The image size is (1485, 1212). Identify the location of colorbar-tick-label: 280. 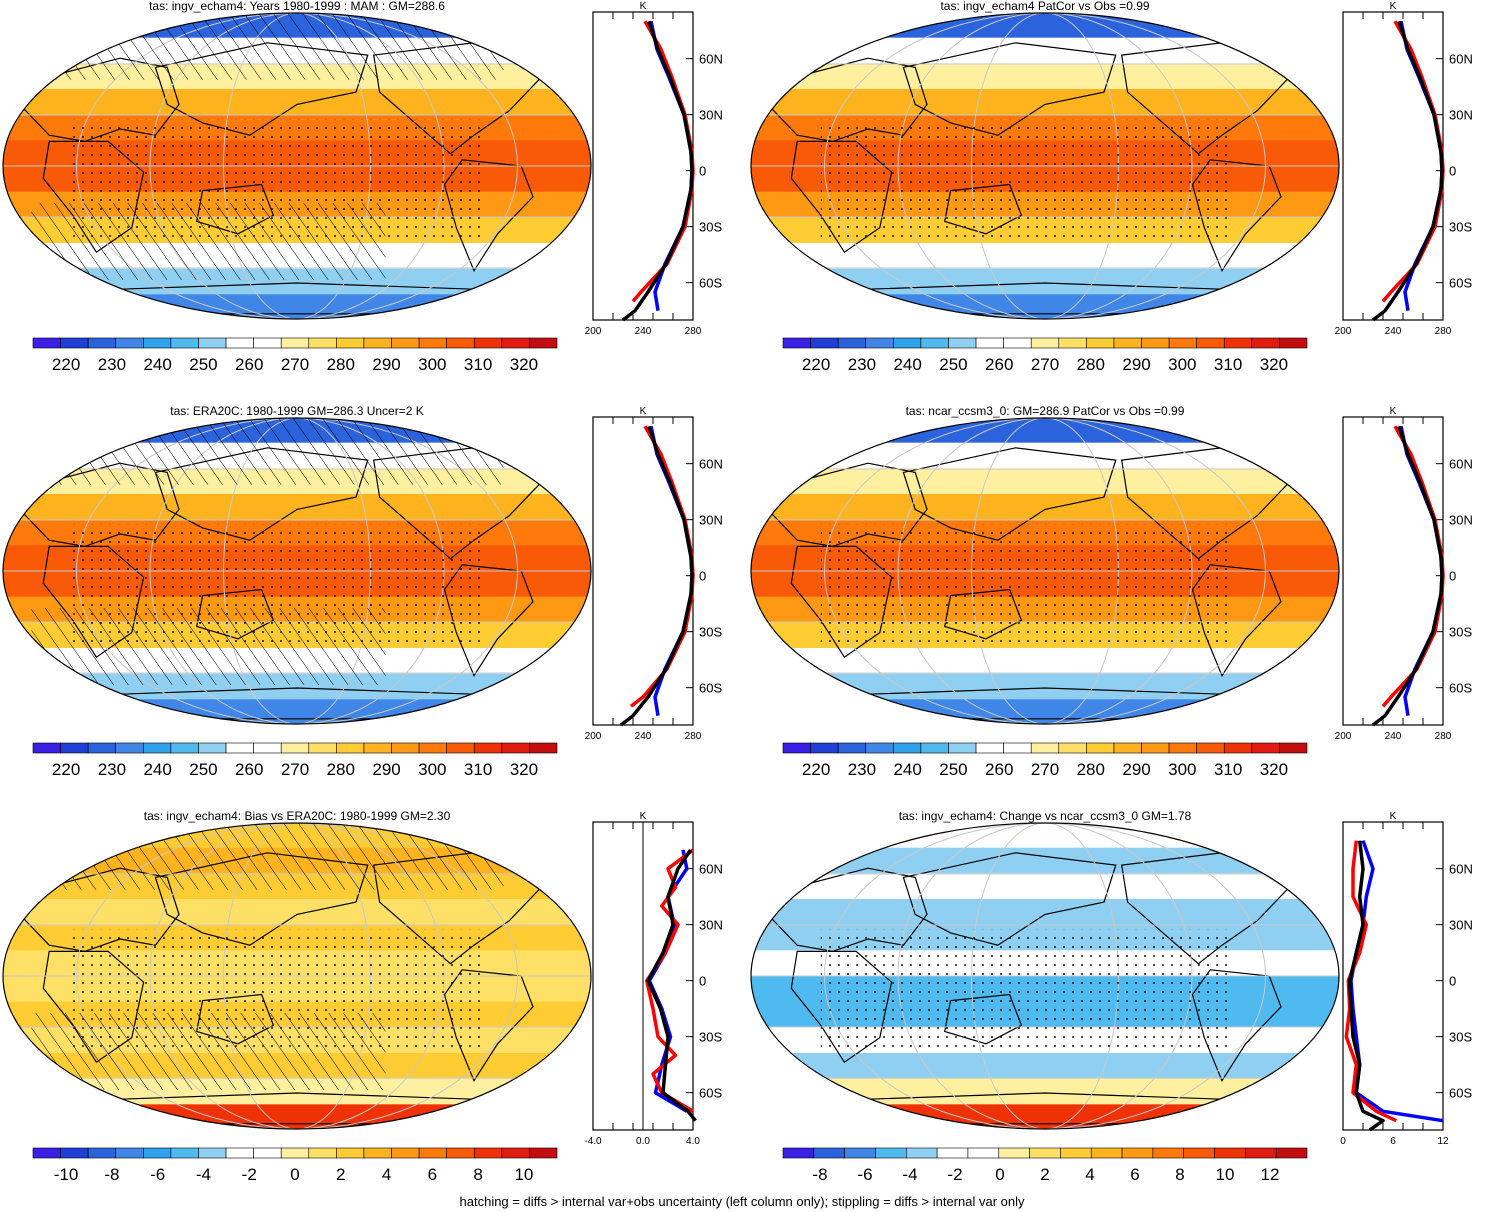
(341, 364).